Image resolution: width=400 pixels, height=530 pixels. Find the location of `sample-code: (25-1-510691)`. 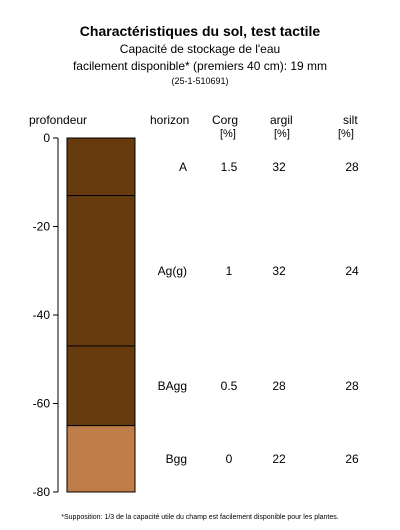

sample-code: (25-1-510691) is located at coordinates (200, 81).